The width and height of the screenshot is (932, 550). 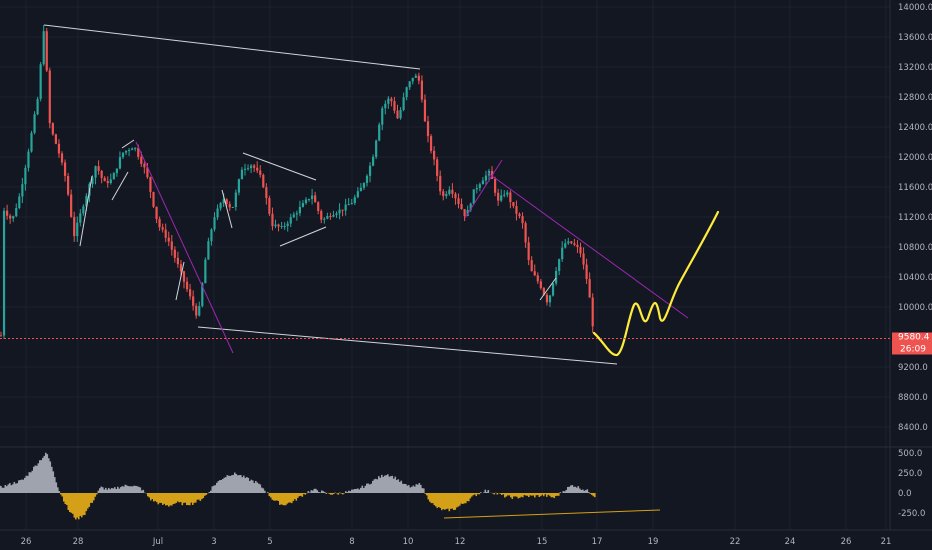 I want to click on time-scale: 26 28 Jul 3 5 8 10 12 15 17 19 22 24 26 21, so click(x=456, y=542).